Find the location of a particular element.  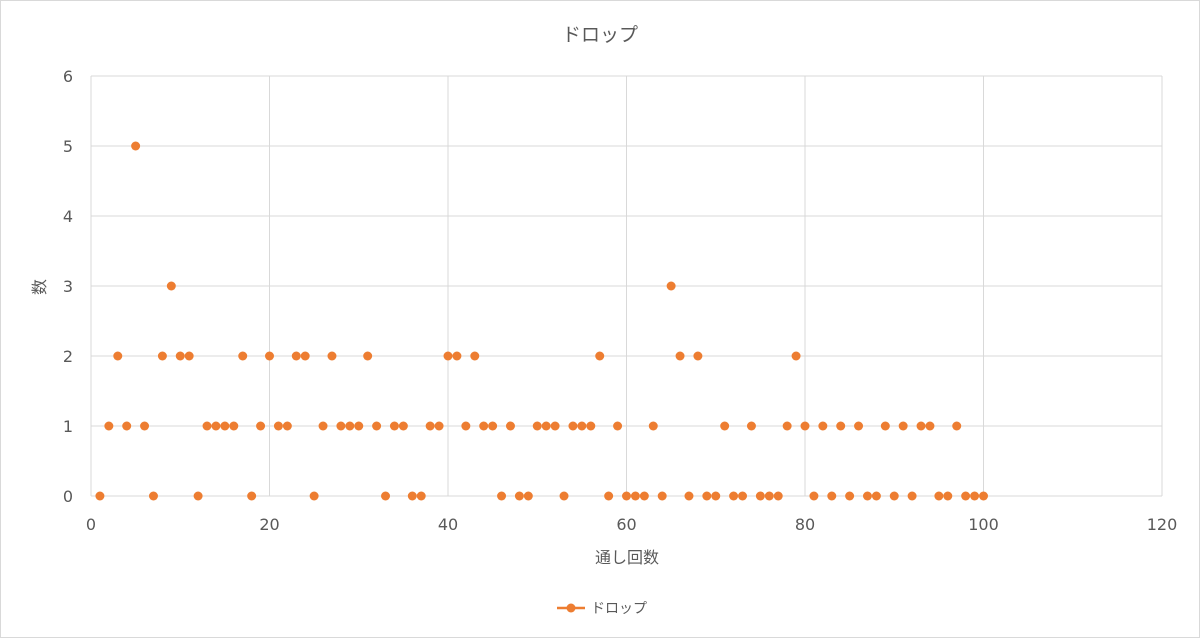

x-tick-label: 100 is located at coordinates (983, 524).